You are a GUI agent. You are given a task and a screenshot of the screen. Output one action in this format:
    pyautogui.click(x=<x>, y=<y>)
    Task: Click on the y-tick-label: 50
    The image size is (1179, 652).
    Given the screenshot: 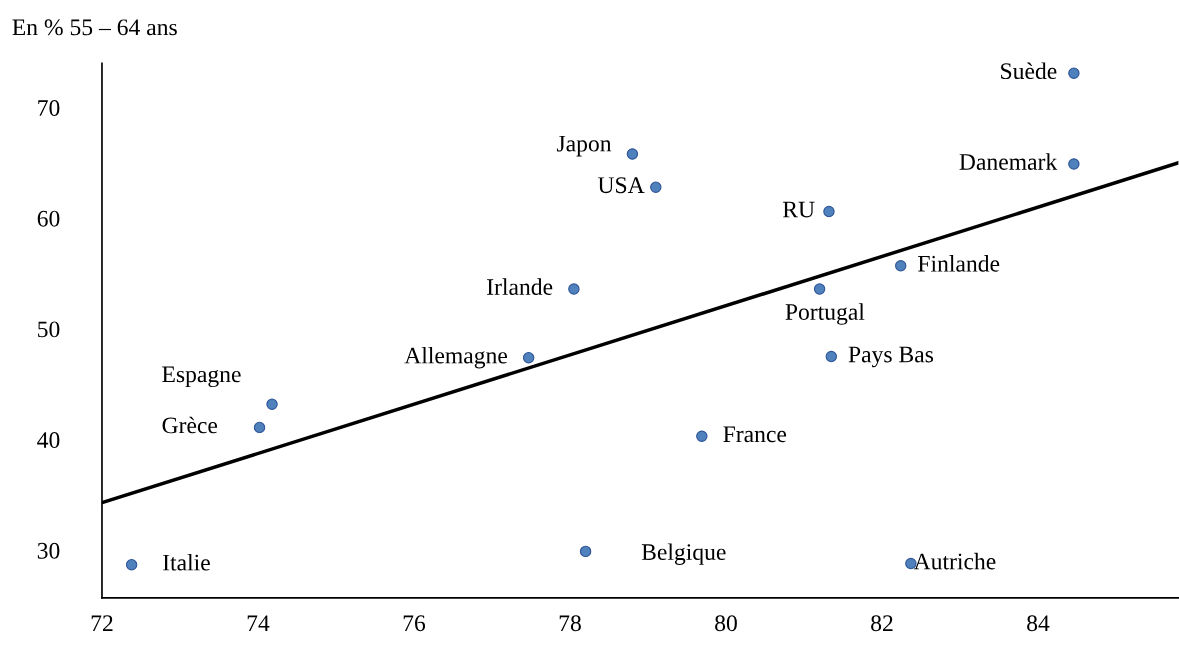 What is the action you would take?
    pyautogui.click(x=49, y=329)
    